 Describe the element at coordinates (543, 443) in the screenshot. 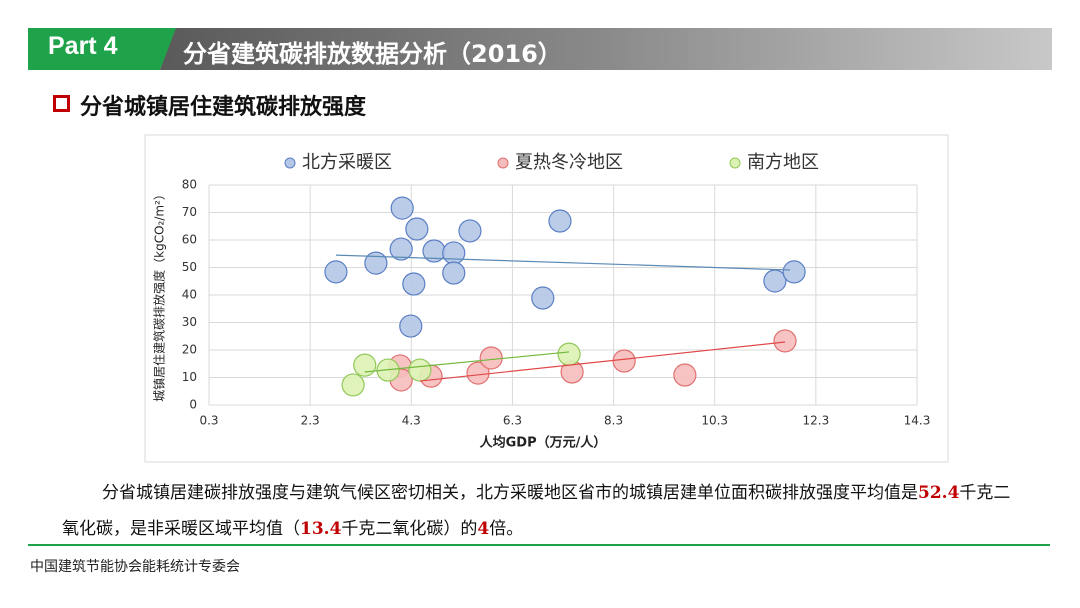

I see `x-axis-label: 人均GDP（万元/人）` at that location.